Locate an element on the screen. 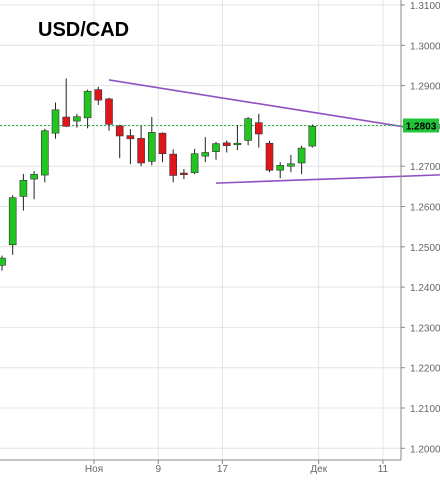  x-tick-label: 11 is located at coordinates (383, 469).